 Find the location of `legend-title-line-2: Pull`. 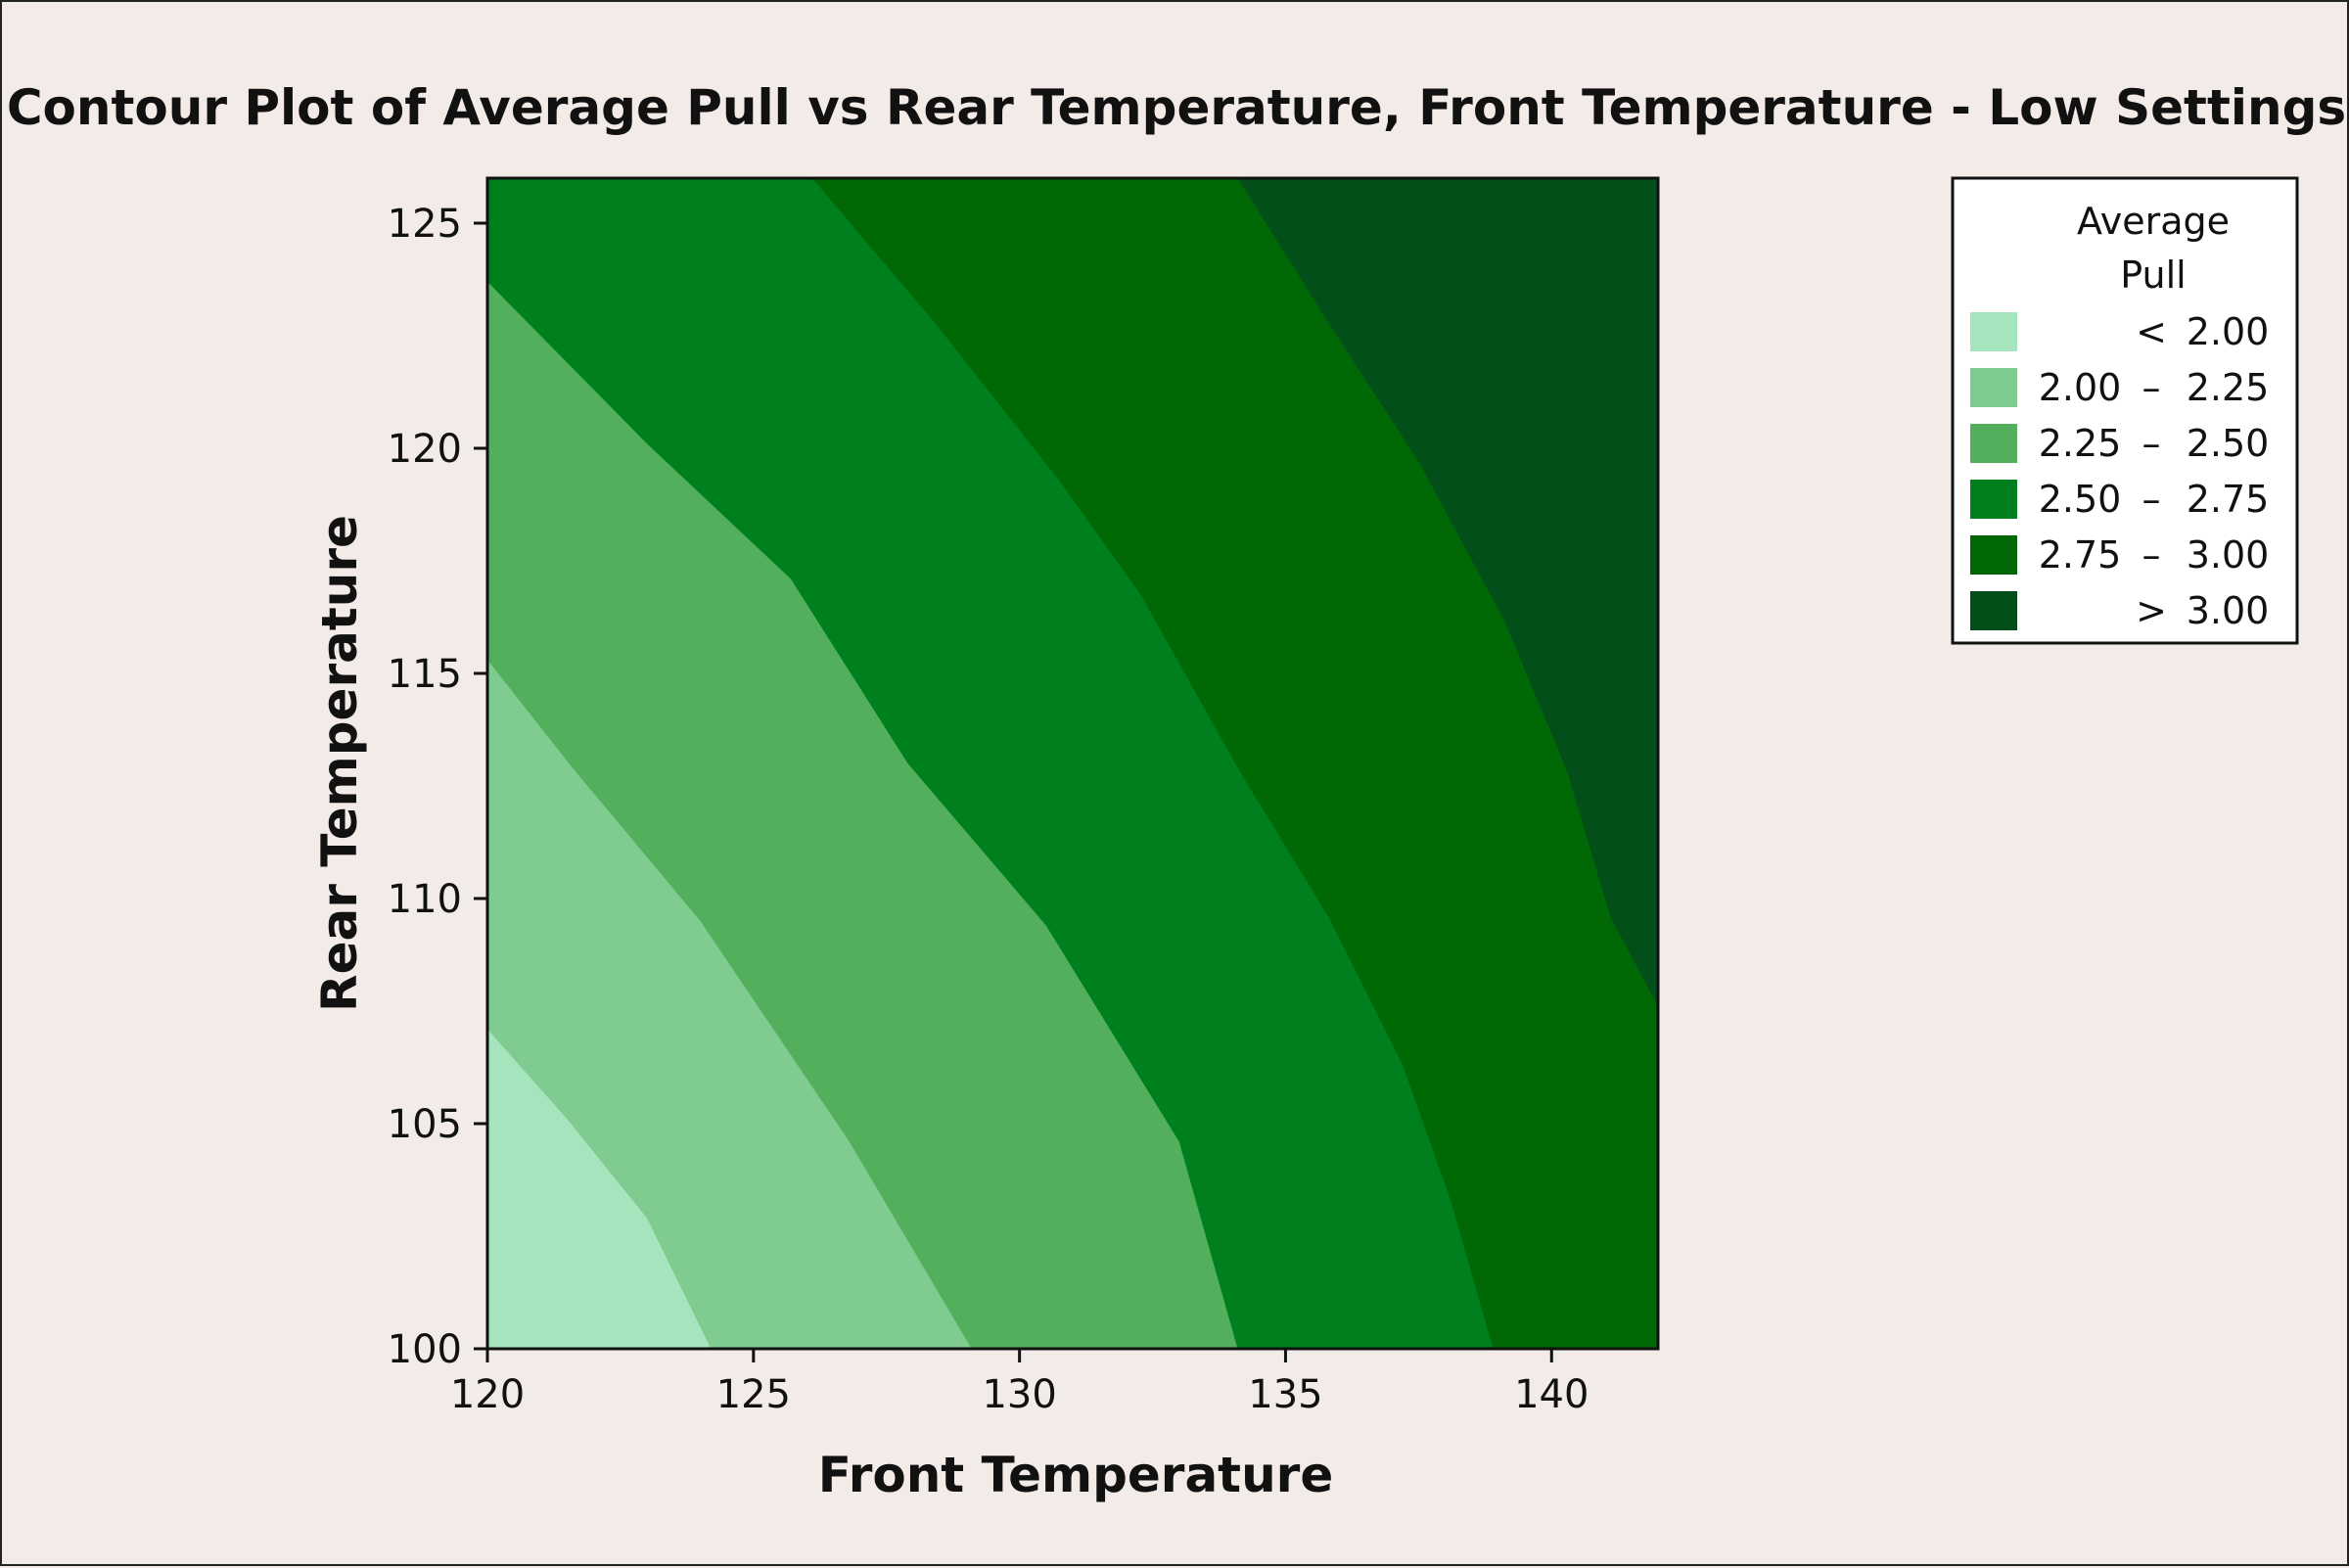

legend-title-line-2: Pull is located at coordinates (2153, 275).